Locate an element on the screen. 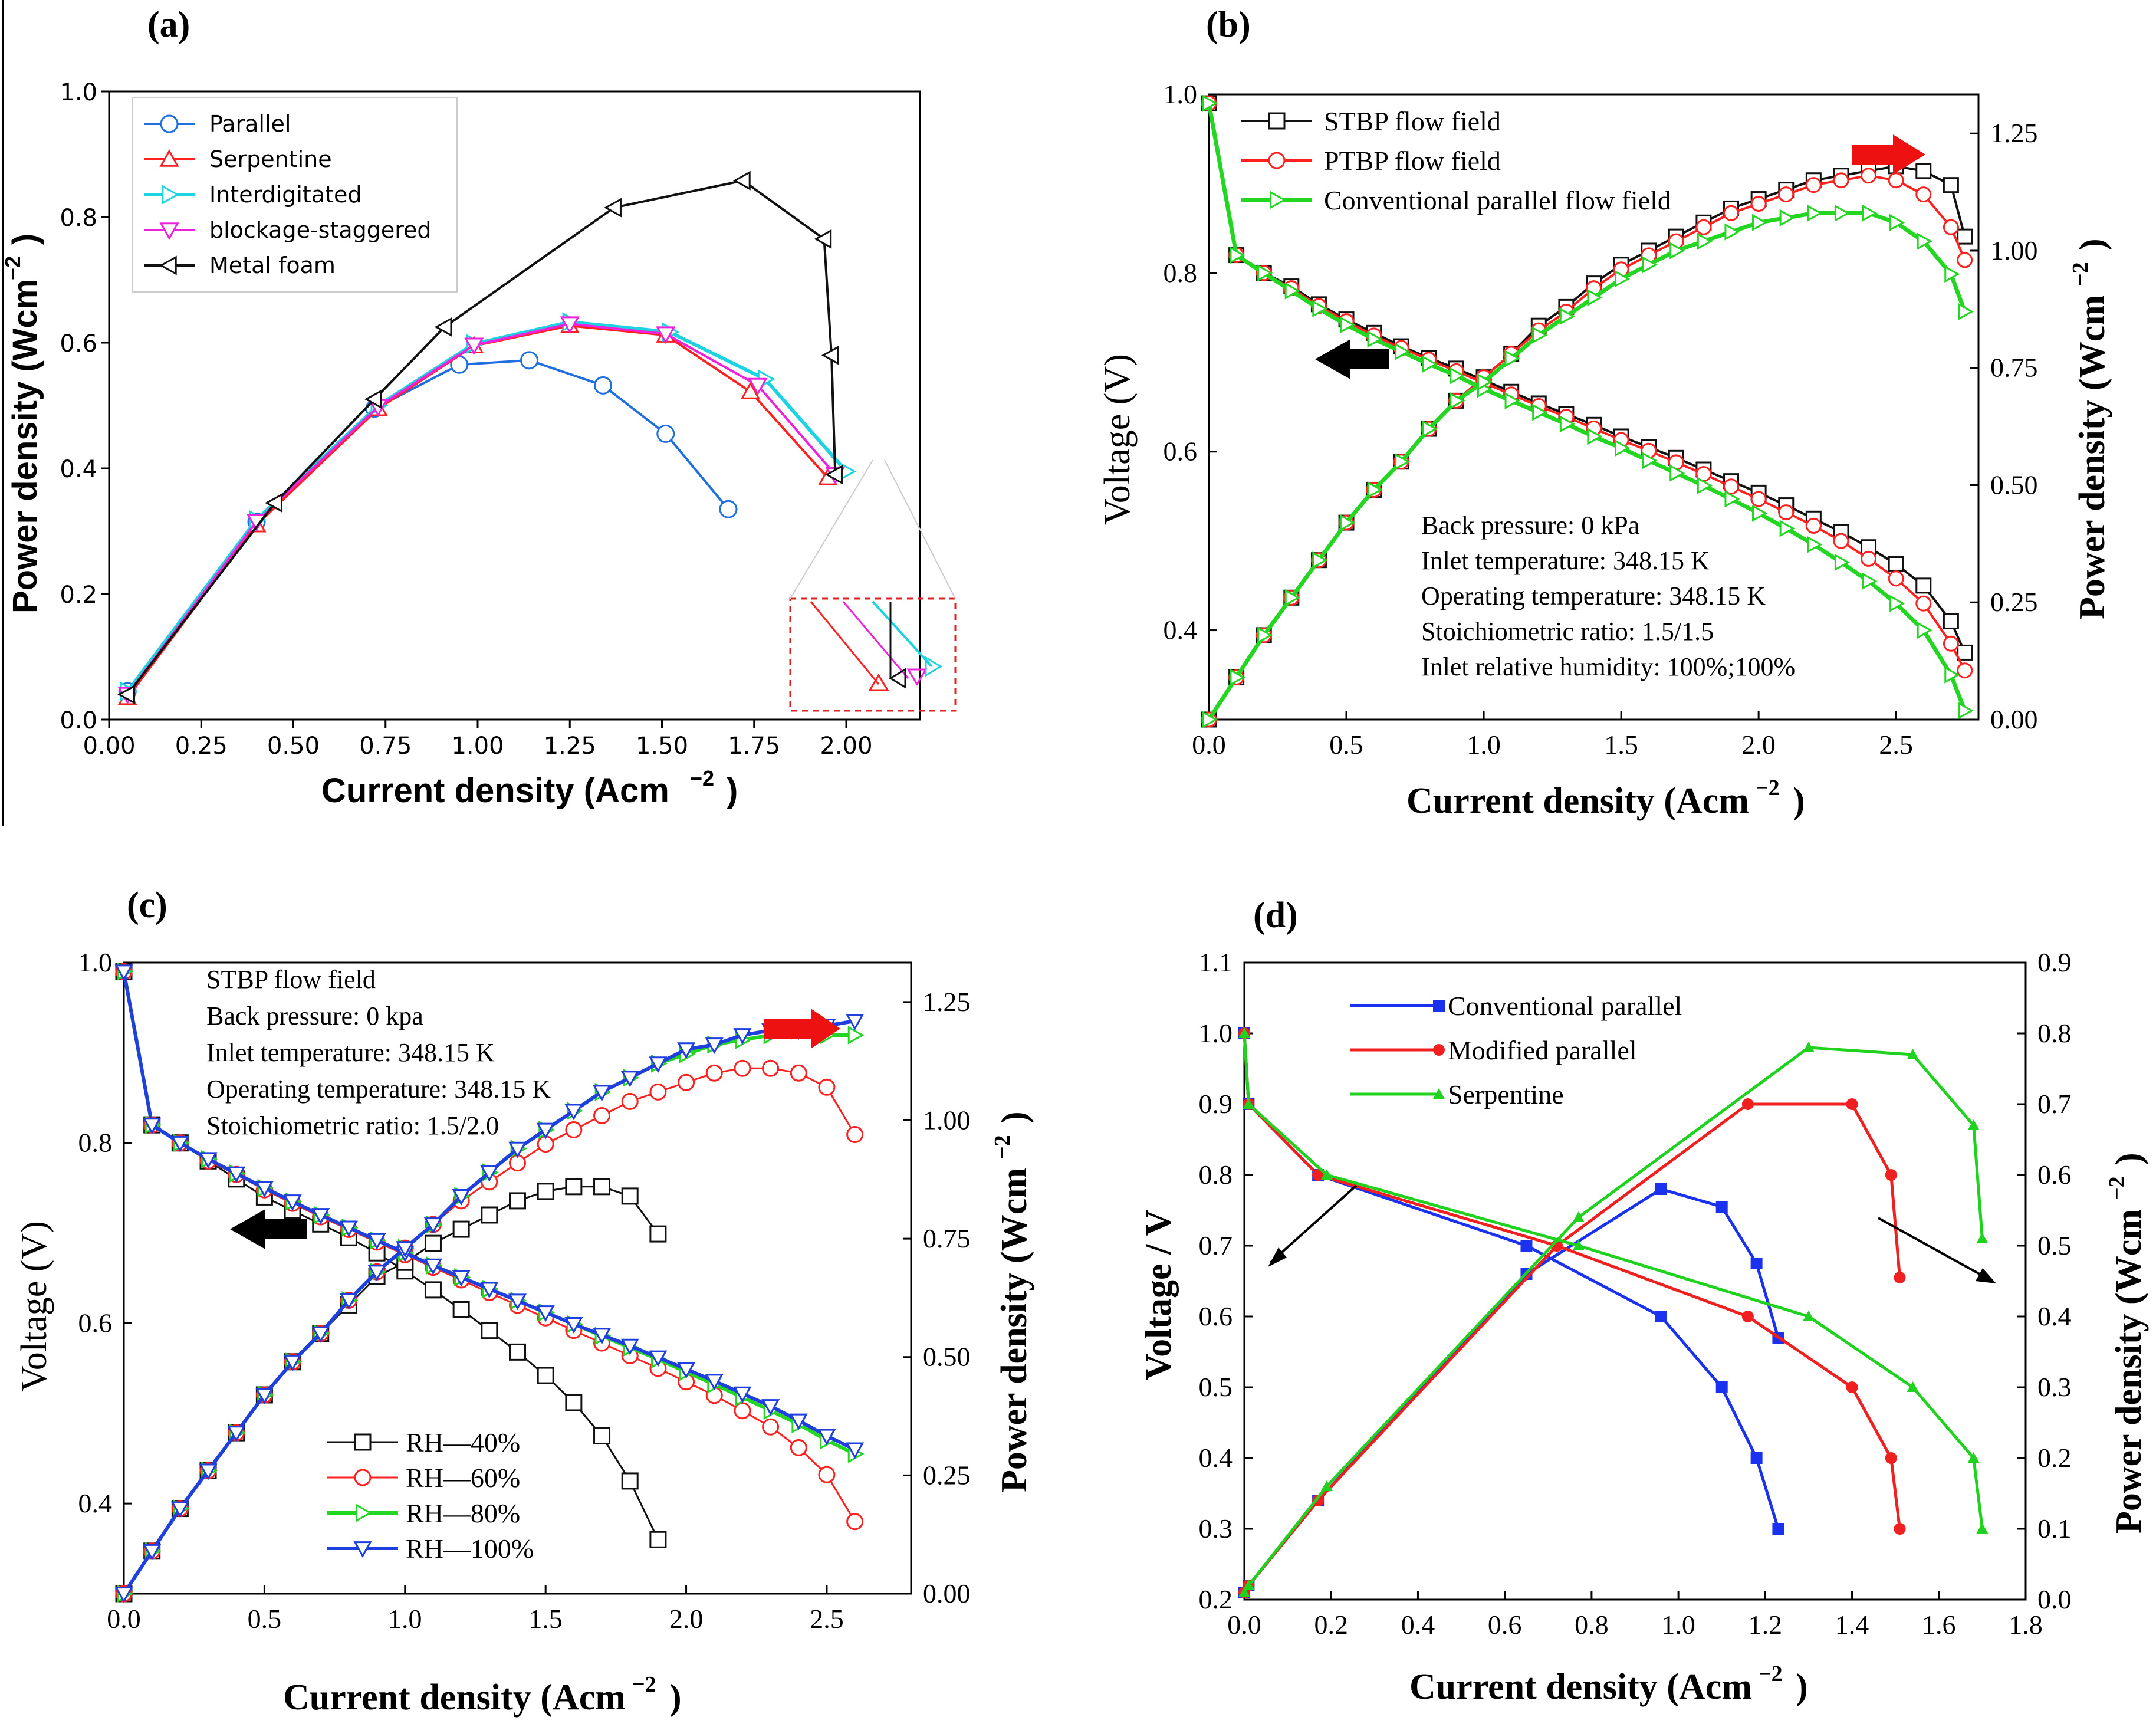 Image resolution: width=2156 pixels, height=1727 pixels. a-x-label-0: 0.00 is located at coordinates (109, 746).